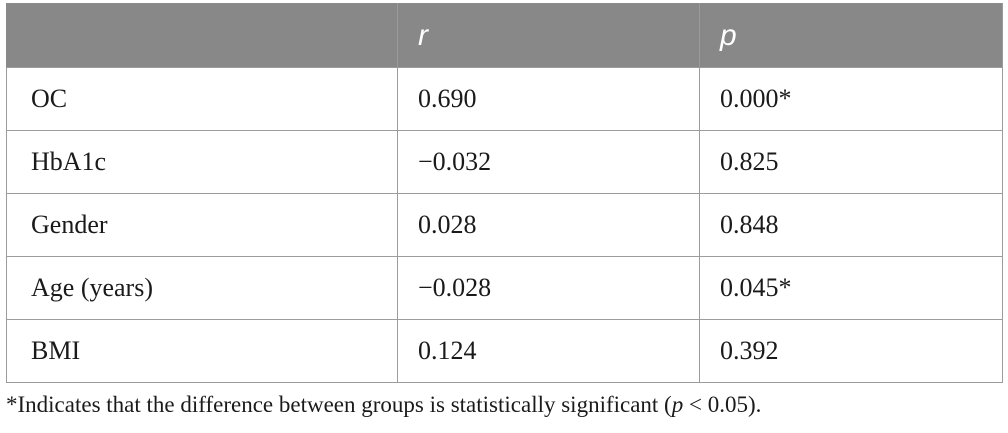 The height and width of the screenshot is (433, 1008). What do you see at coordinates (548, 225) in the screenshot?
I see `r-value: 0.028` at bounding box center [548, 225].